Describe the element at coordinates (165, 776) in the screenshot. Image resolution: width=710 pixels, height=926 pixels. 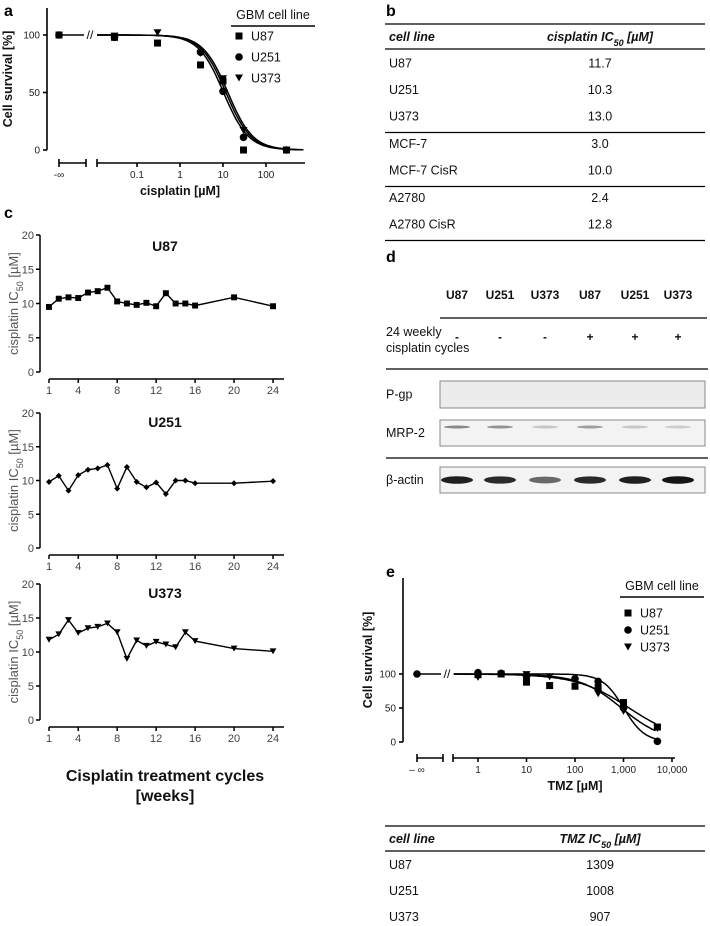
I see `x-axis-label-line1: Cisplatin treatment cycles` at that location.